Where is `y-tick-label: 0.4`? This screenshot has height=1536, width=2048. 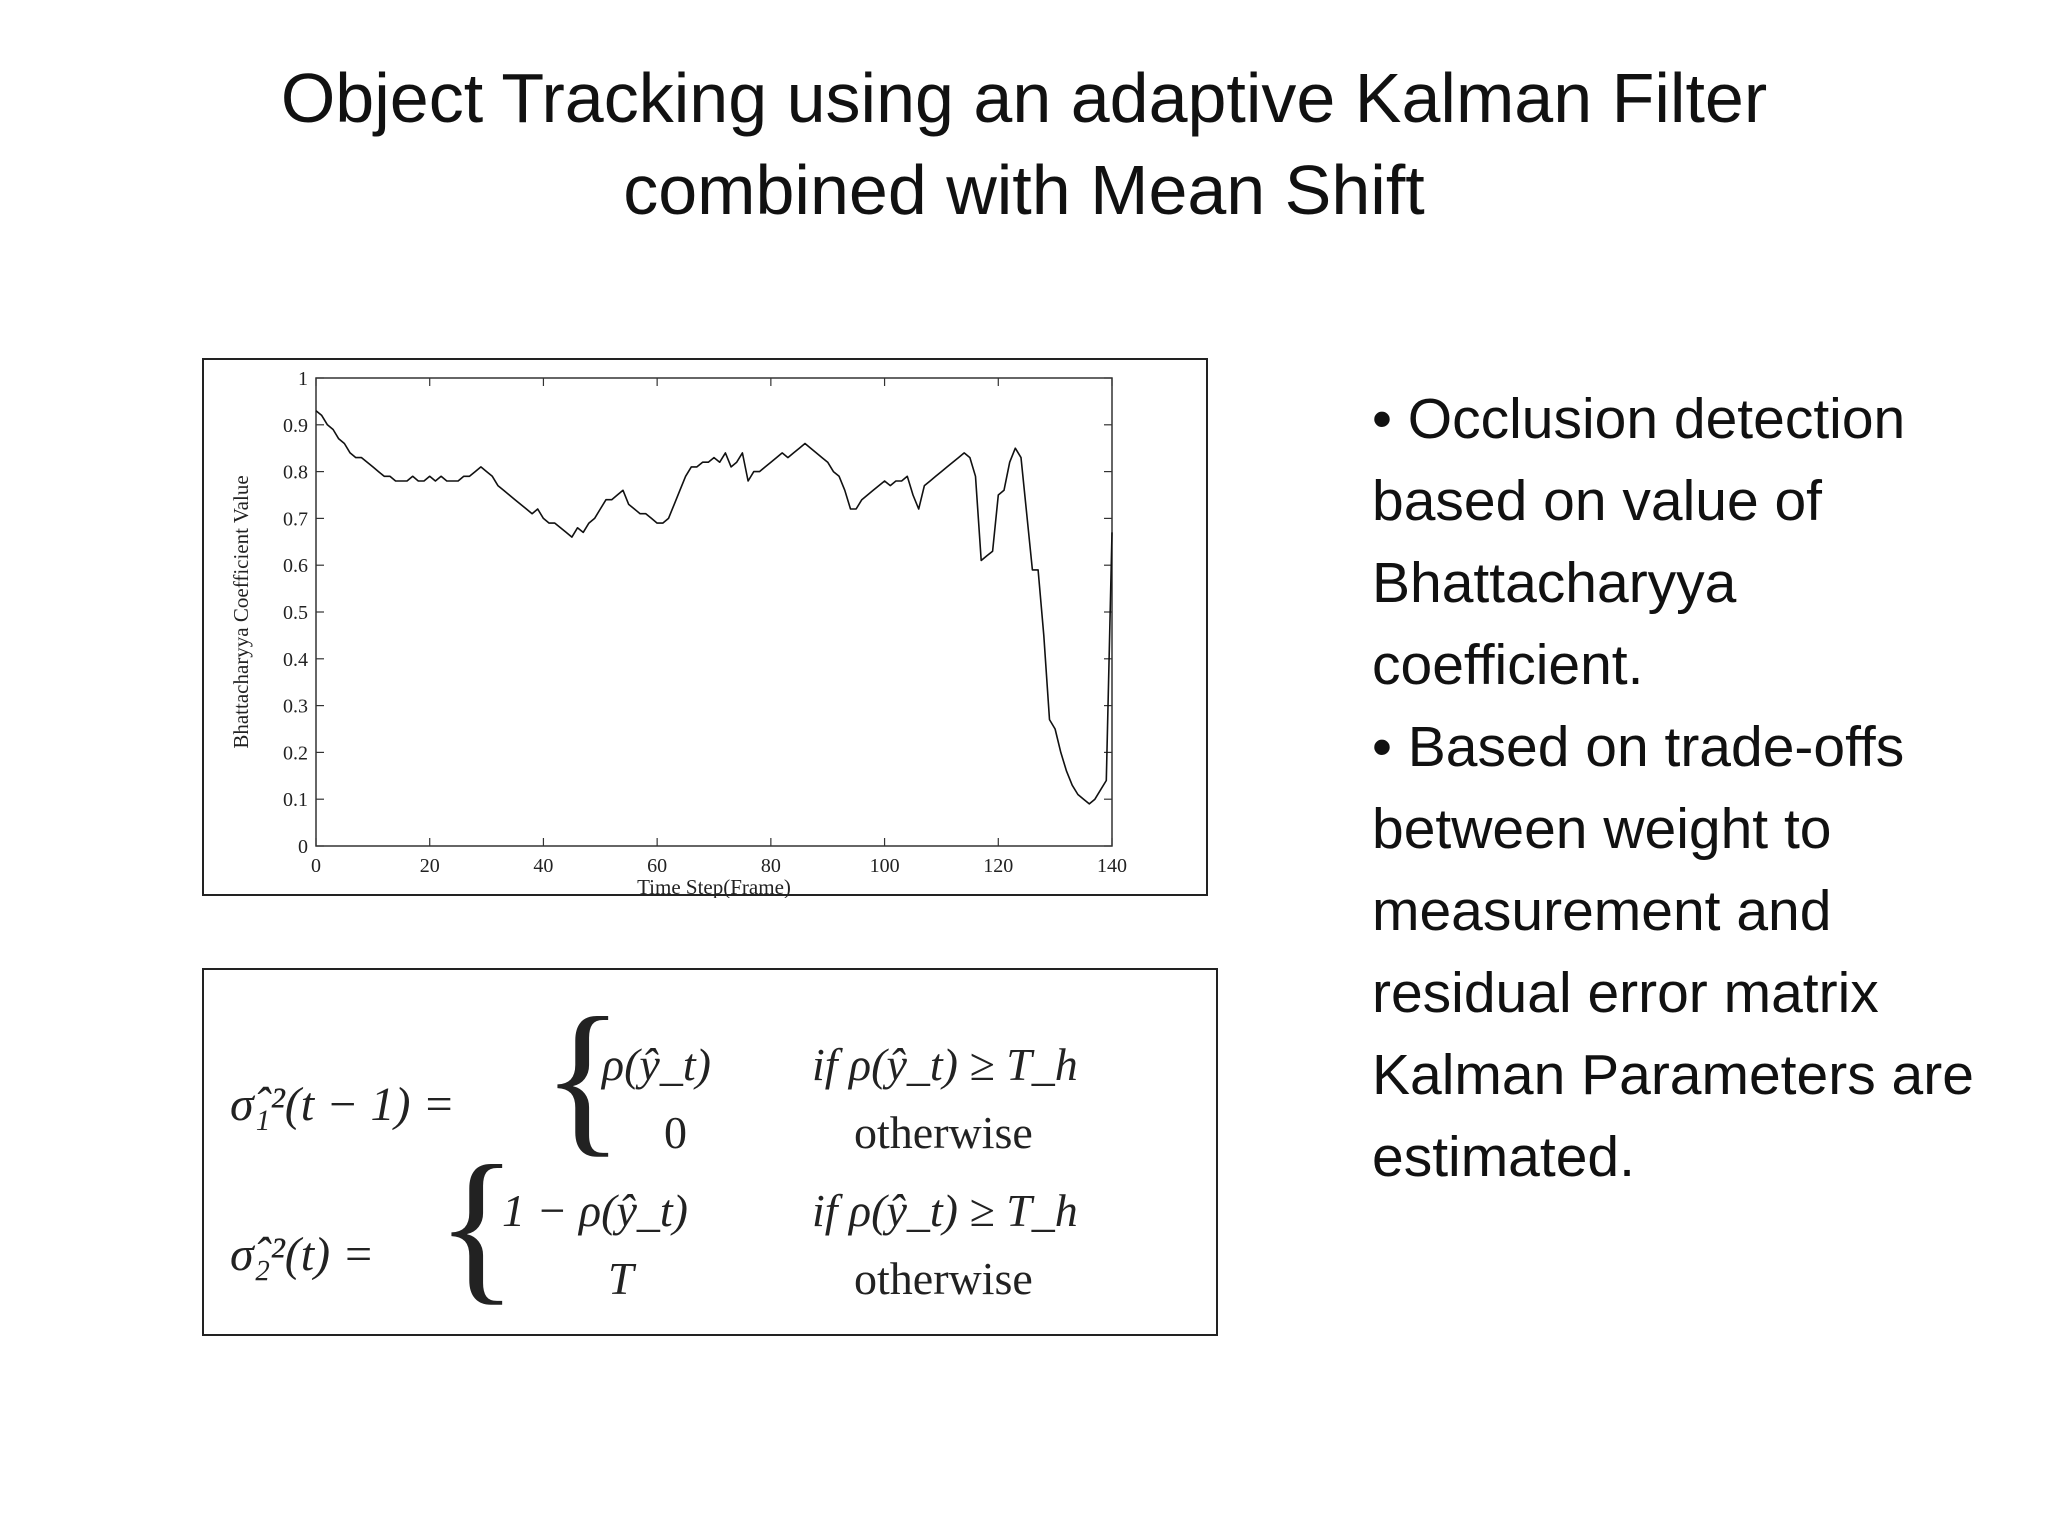
y-tick-label: 0.4 is located at coordinates (295, 660).